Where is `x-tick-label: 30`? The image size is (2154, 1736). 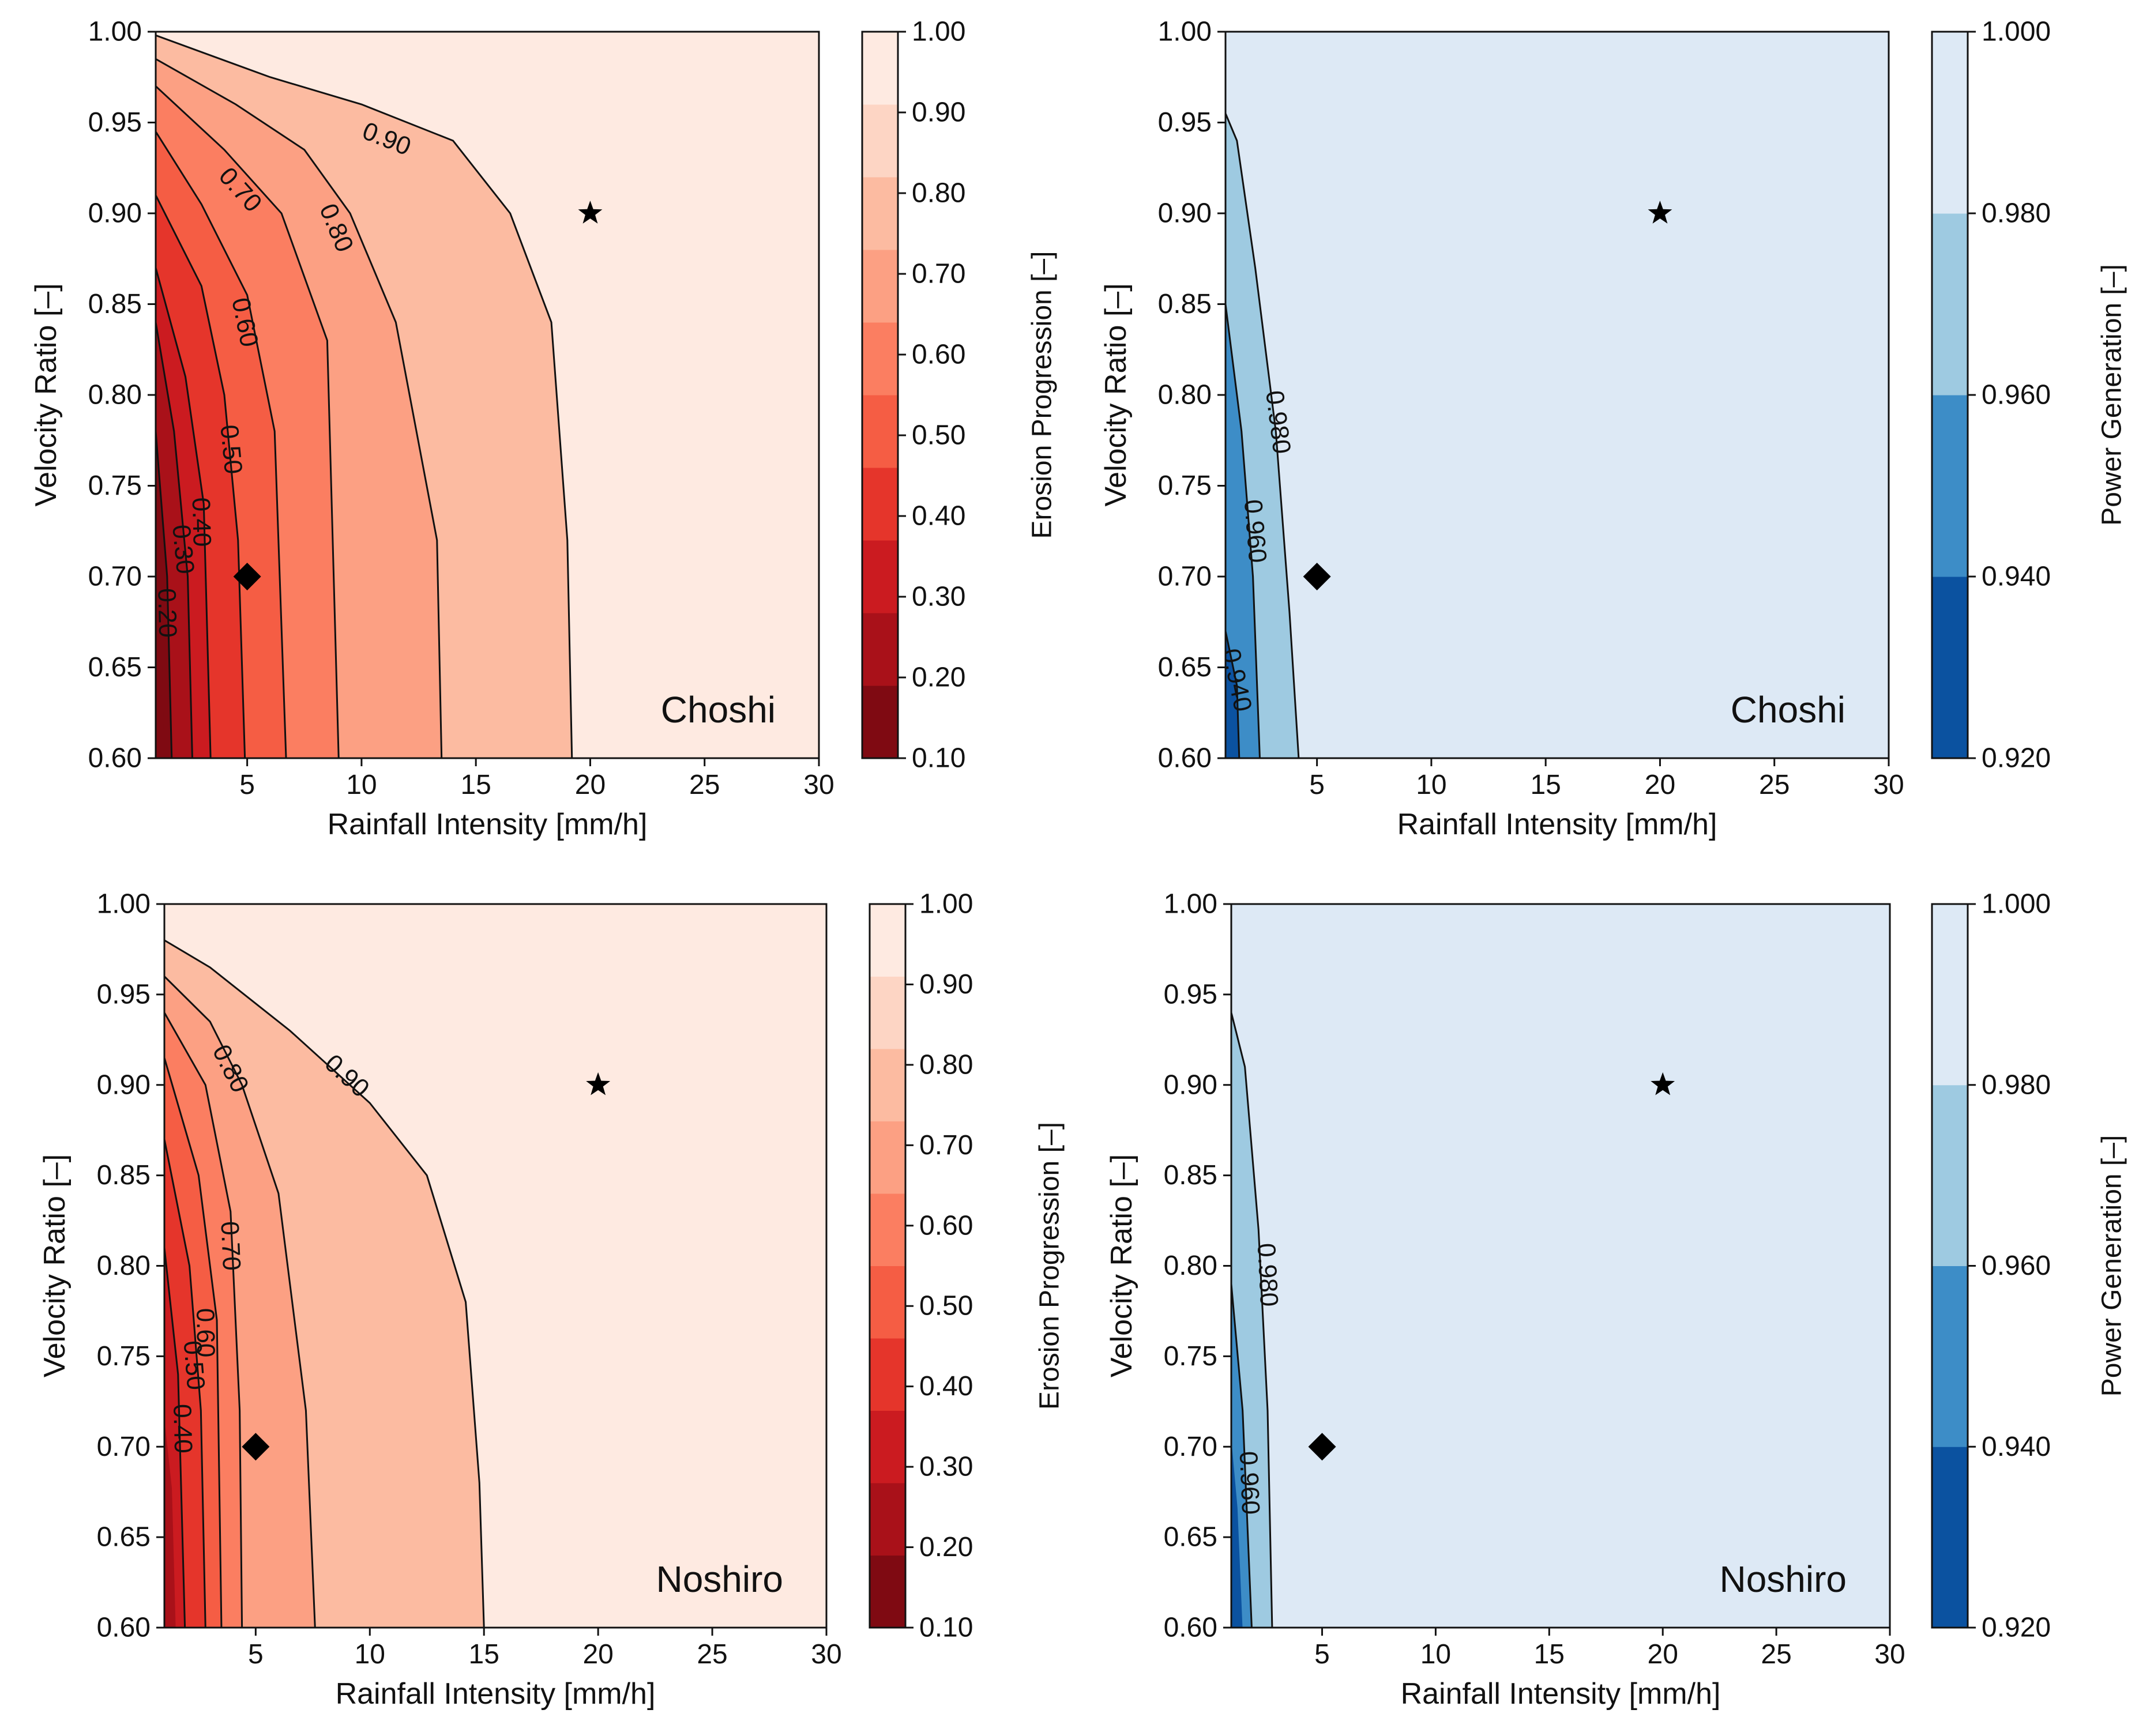
x-tick-label: 30 is located at coordinates (1888, 785).